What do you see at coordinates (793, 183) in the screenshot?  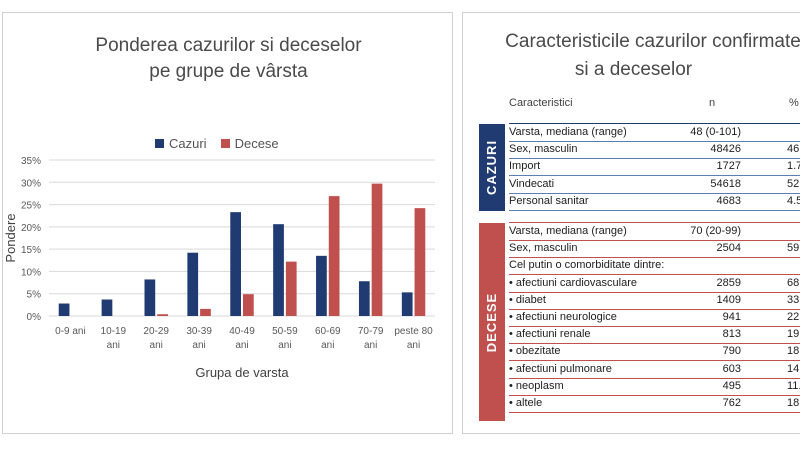 I see `row-percent: 52.` at bounding box center [793, 183].